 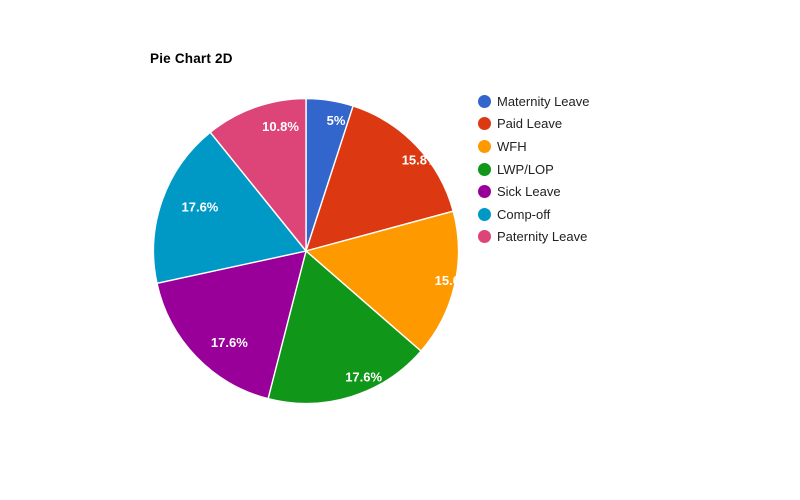 I want to click on legend-item-paid-leave: Paid Leave, so click(x=534, y=124).